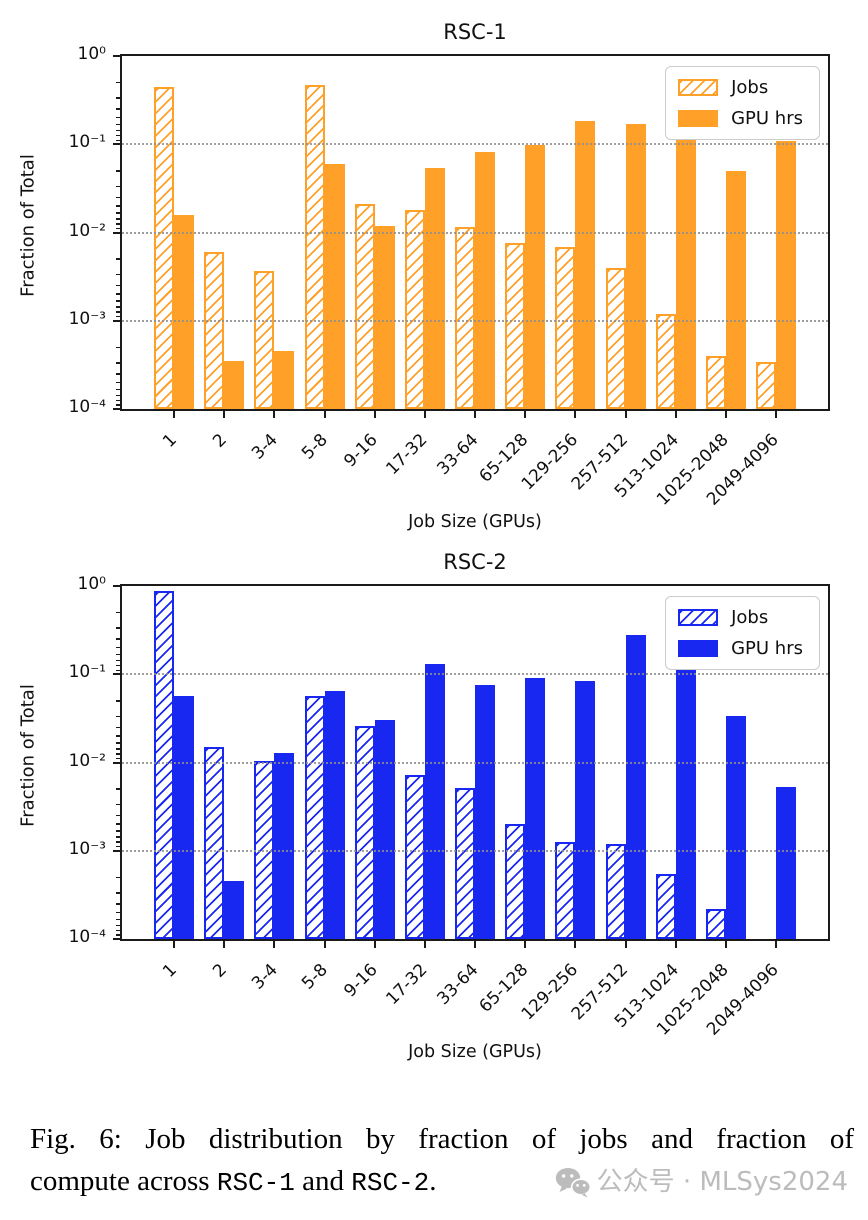 The width and height of the screenshot is (868, 1220). What do you see at coordinates (220, 440) in the screenshot?
I see `x-tick-label: 2` at bounding box center [220, 440].